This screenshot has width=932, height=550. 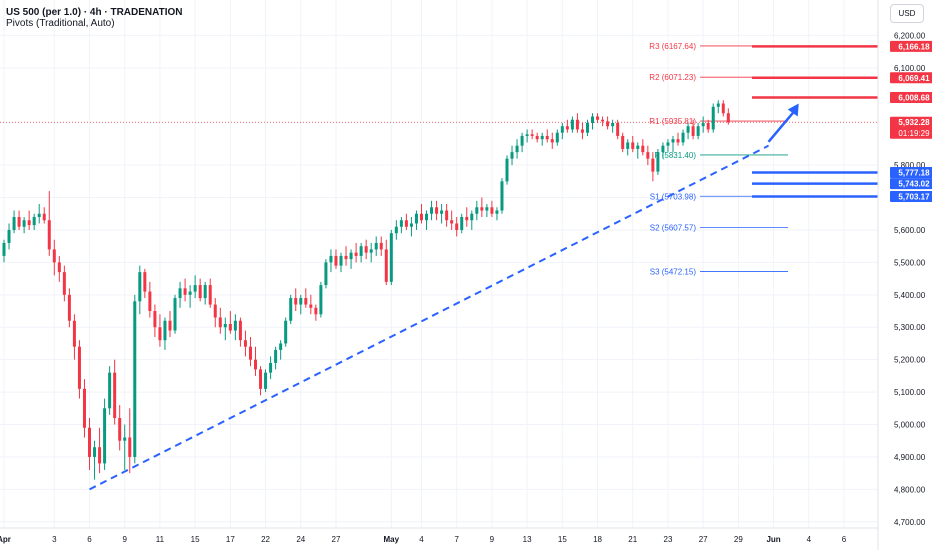 I want to click on resistance-level-tag-label: 6,166.18, so click(x=914, y=46).